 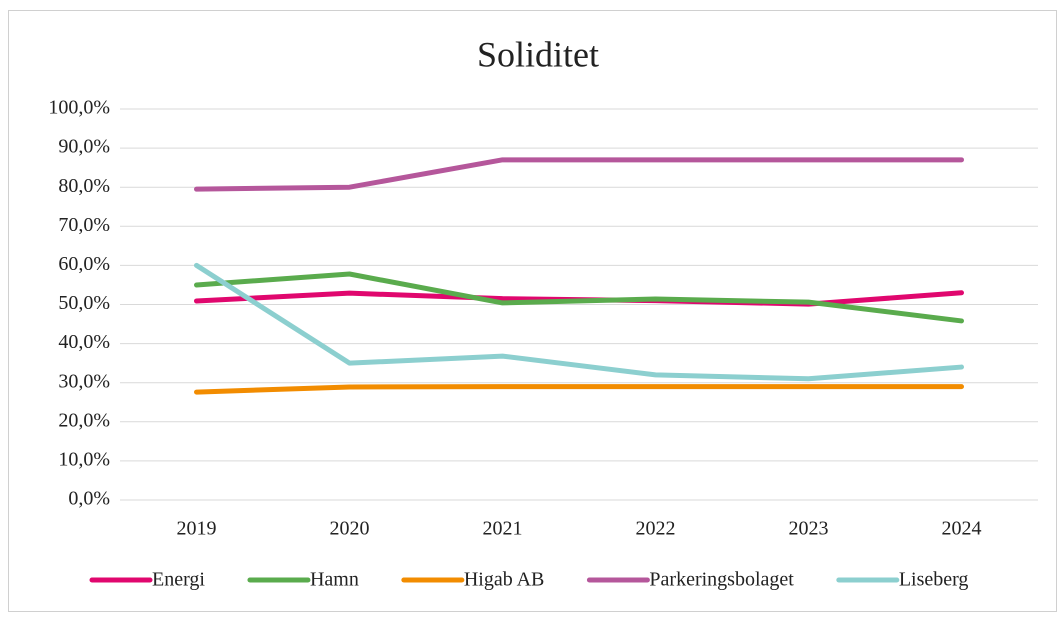 I want to click on x-tick-label: 2019, so click(x=197, y=529).